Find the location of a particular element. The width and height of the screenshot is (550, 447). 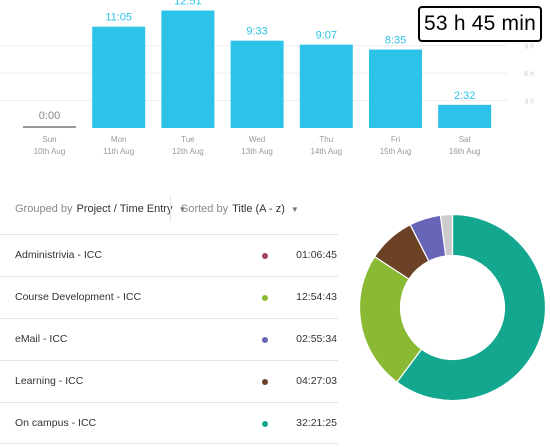

sort-by-value: Title (A - z) is located at coordinates (258, 209).